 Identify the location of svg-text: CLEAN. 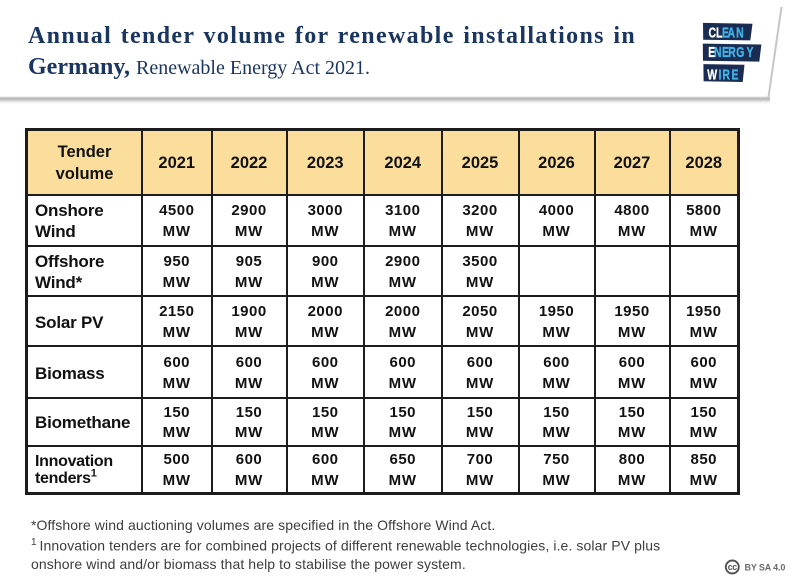
(726, 33).